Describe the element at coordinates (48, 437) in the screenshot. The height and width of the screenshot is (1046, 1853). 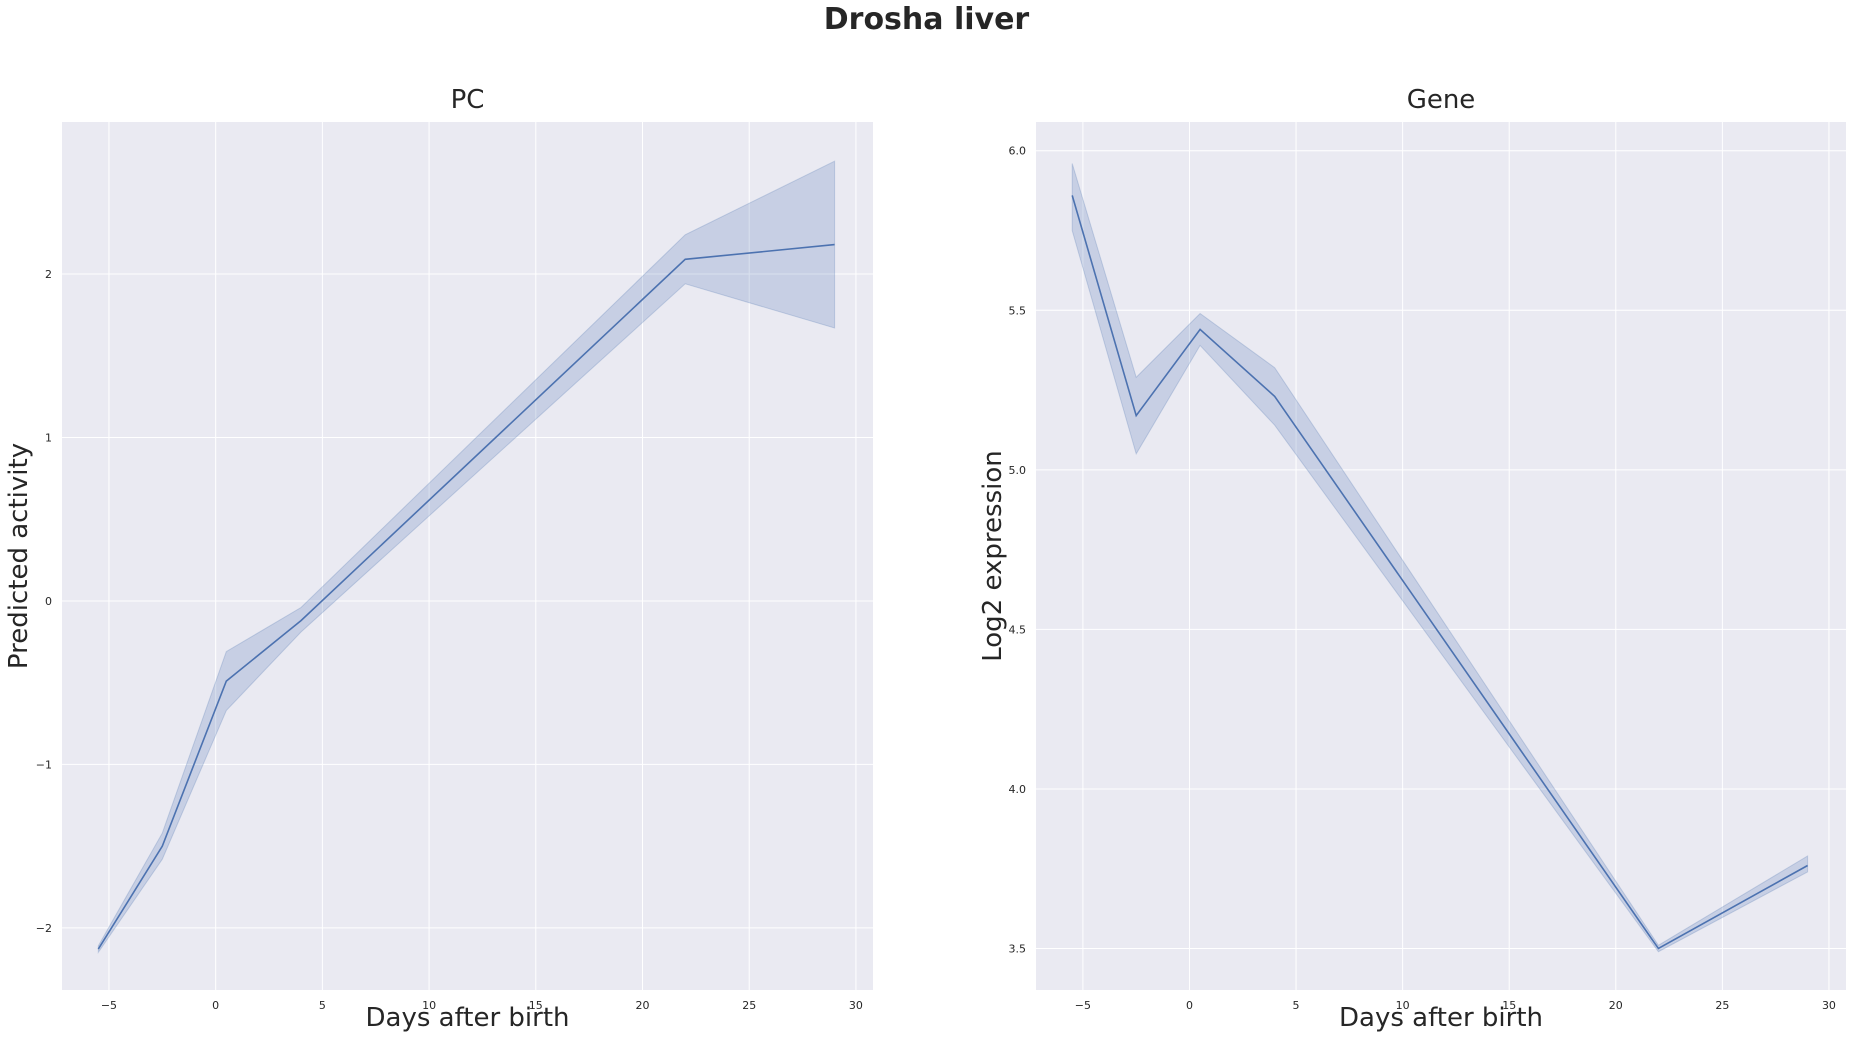
I see `y-tick-label: 1` at that location.